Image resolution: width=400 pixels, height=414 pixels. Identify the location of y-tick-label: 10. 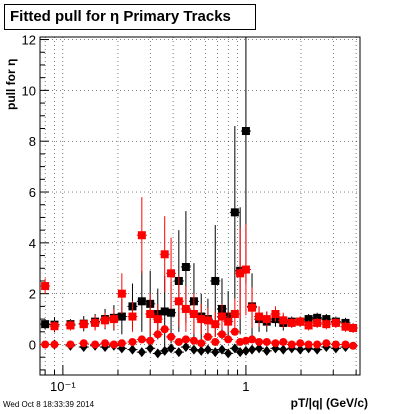
(29, 90).